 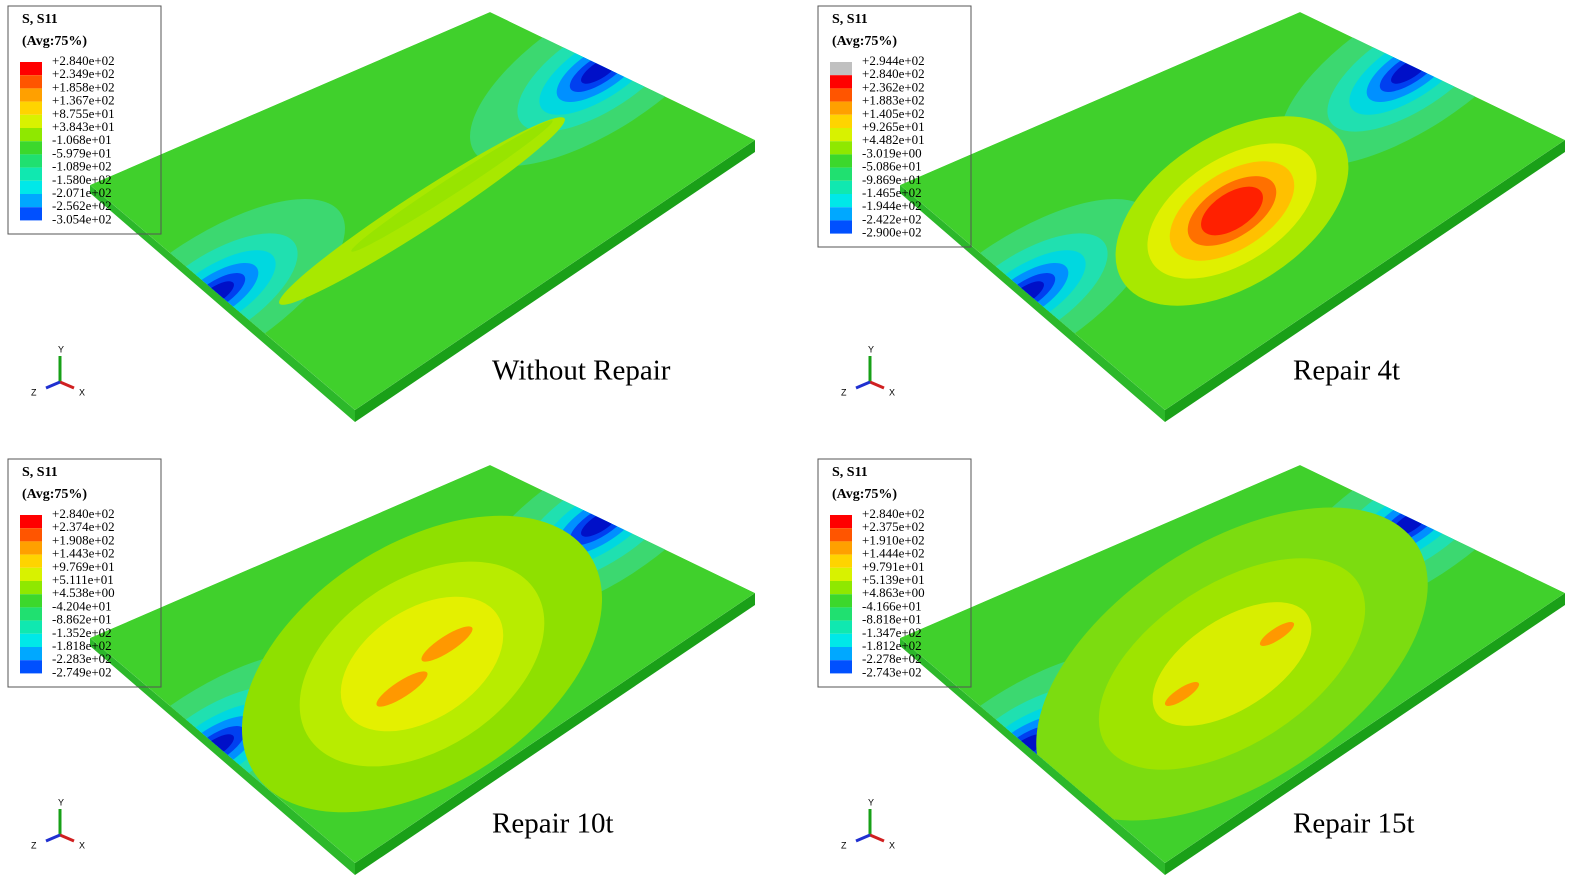 What do you see at coordinates (82, 205) in the screenshot?
I see `legend-level: -2.562e+02` at bounding box center [82, 205].